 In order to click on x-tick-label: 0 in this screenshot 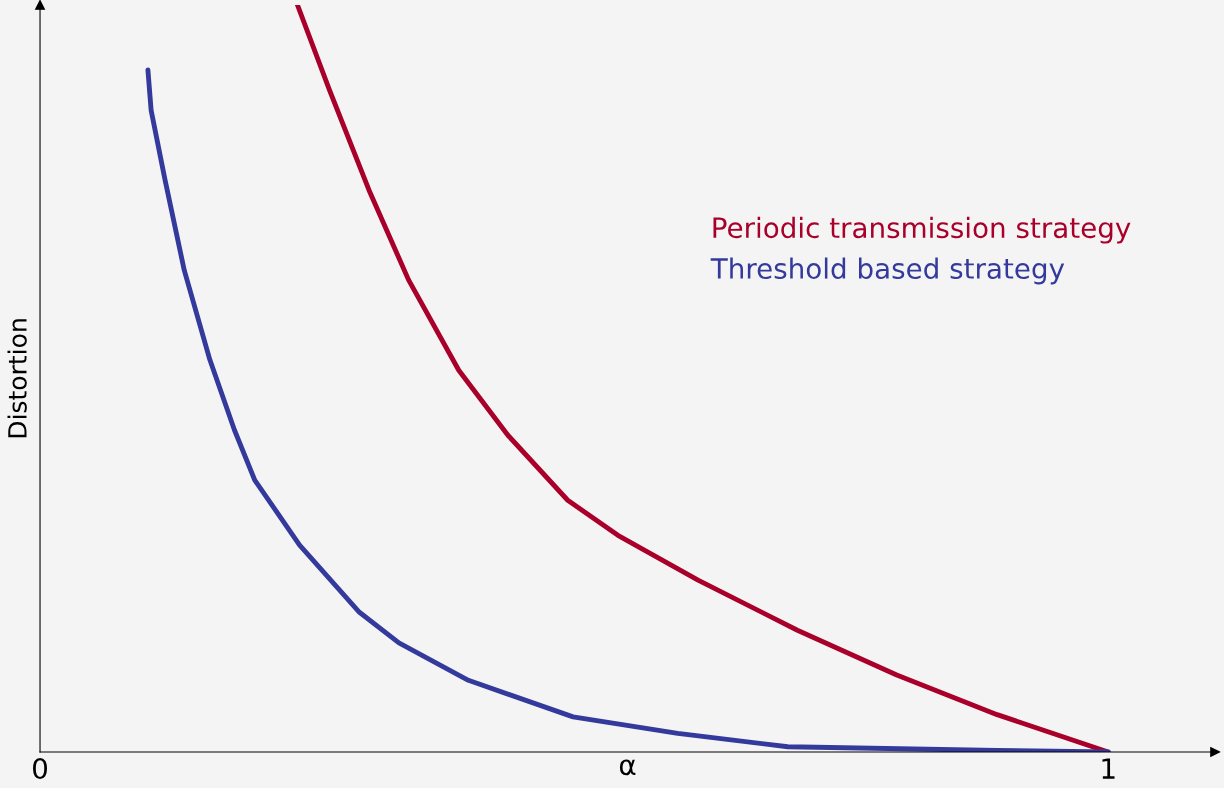, I will do `click(40, 769)`.